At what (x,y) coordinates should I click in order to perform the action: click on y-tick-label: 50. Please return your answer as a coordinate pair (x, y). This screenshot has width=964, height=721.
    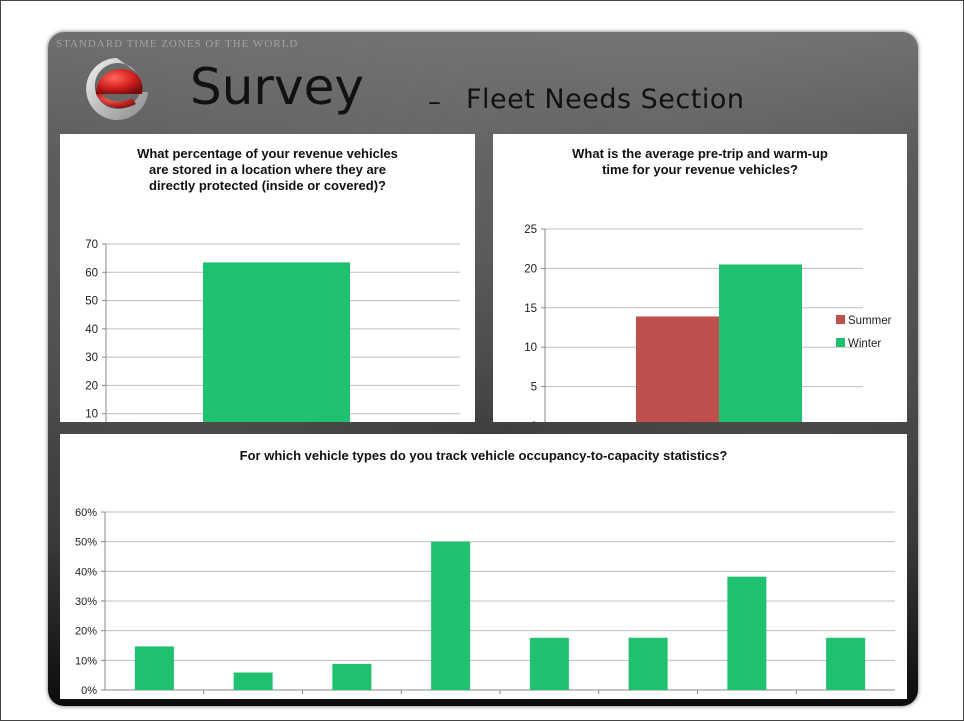
    Looking at the image, I should click on (91, 302).